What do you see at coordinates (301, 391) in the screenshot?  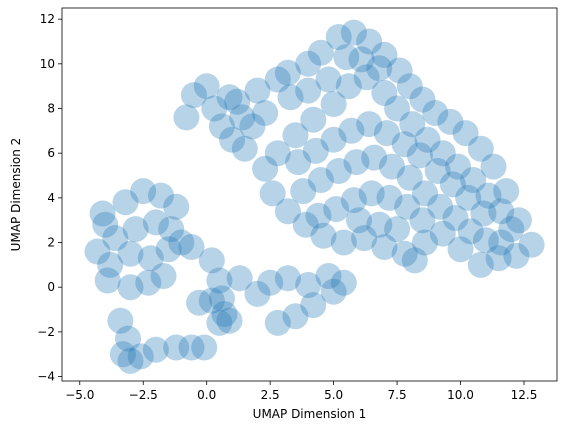 I see `x-axis-ticks: −5.0 −2.5 0.0 2.5 5.0 7.5 10.0 12.5` at bounding box center [301, 391].